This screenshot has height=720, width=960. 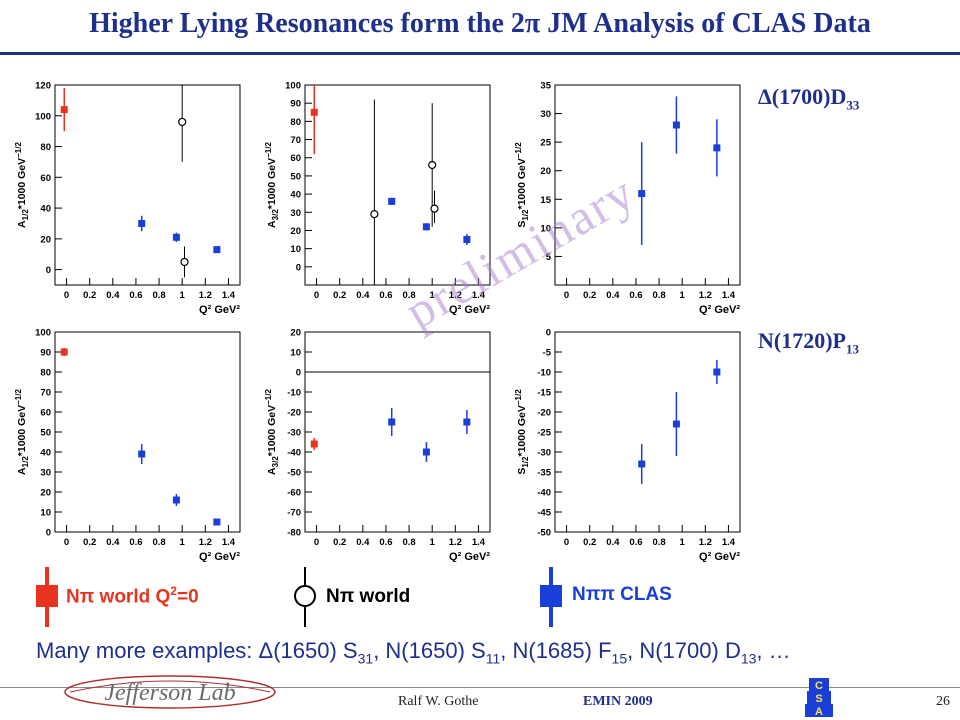 I want to click on legend-q0-sup: 2, so click(x=173, y=591).